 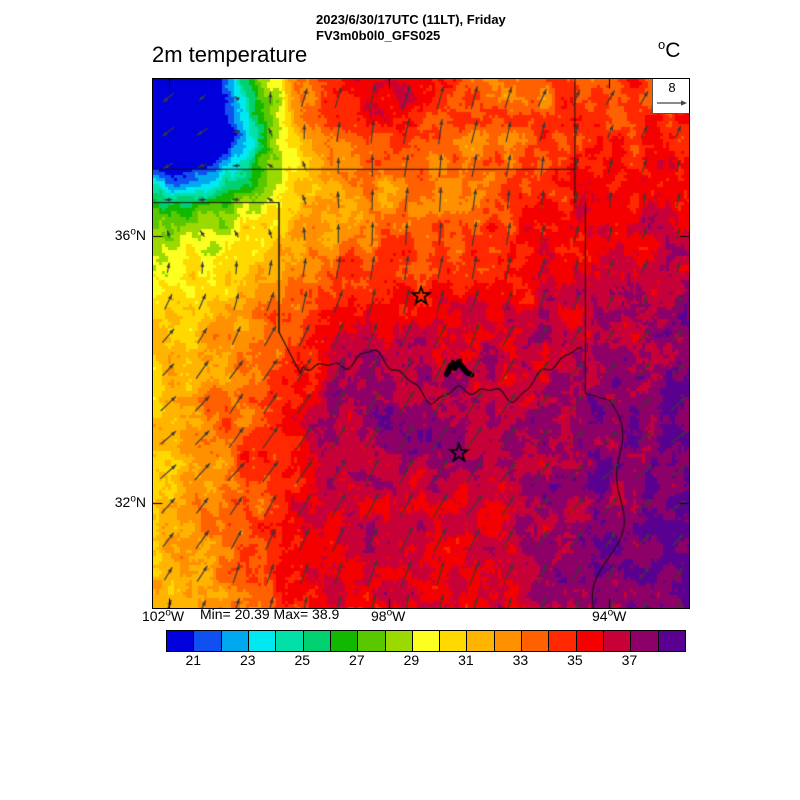 I want to click on page-title: 2m temperature, so click(x=230, y=54).